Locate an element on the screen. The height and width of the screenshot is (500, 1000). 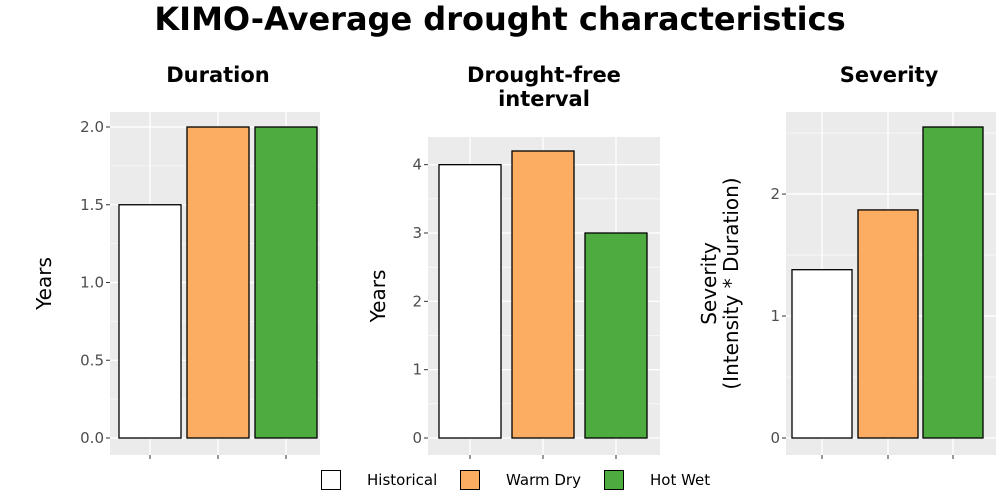
legend-key-hot-wet is located at coordinates (614, 480).